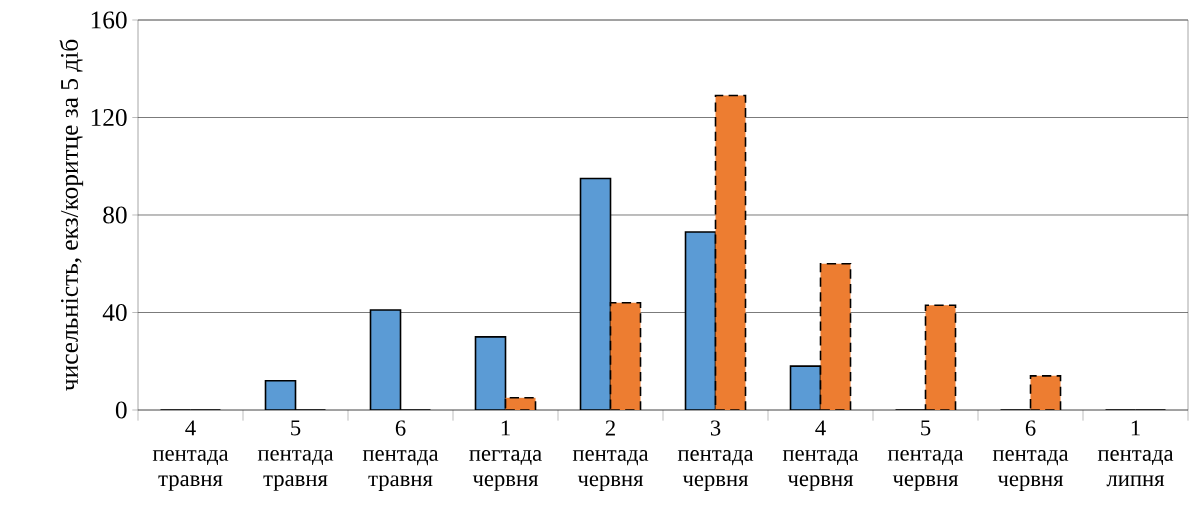 This screenshot has height=519, width=1200. I want to click on y-tick-label: 40, so click(114, 312).